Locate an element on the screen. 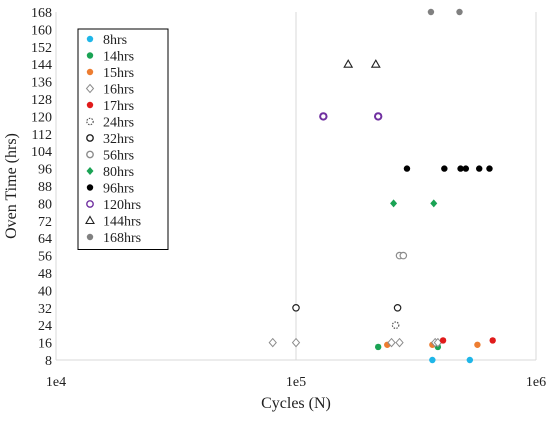 This screenshot has height=422, width=550. legend-label: 8hrs is located at coordinates (115, 40).